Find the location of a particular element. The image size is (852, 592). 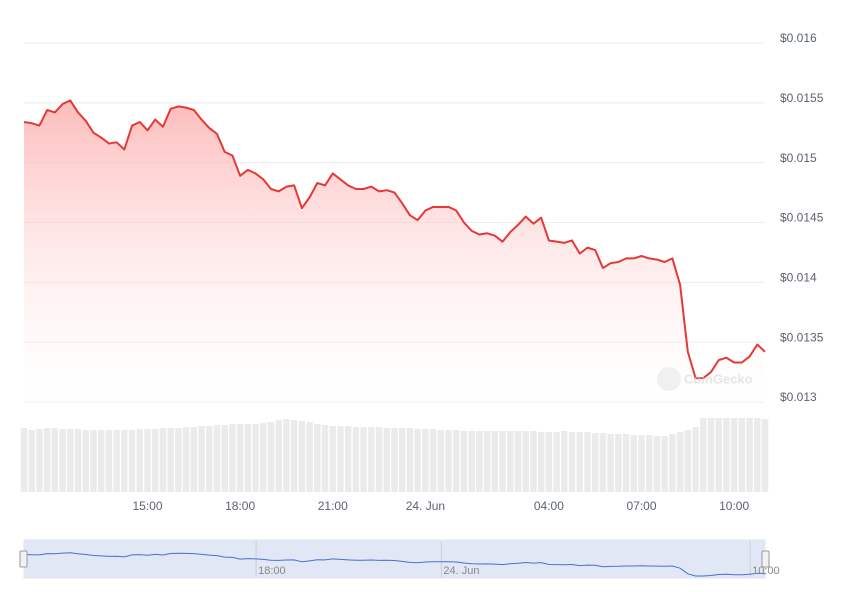

volume-bars is located at coordinates (394, 455).